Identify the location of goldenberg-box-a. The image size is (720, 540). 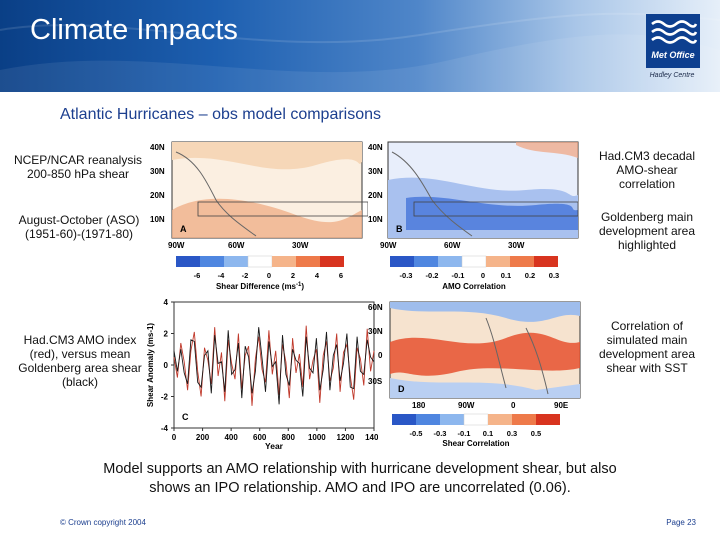
(282, 209).